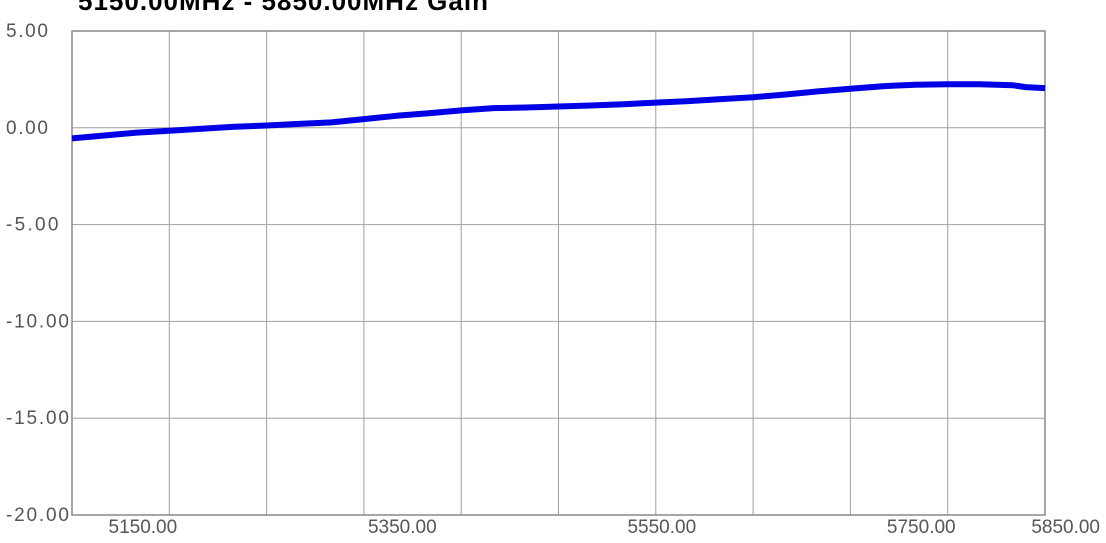 The image size is (1106, 543). Describe the element at coordinates (402, 527) in the screenshot. I see `x-tick-label: 5350.00` at that location.